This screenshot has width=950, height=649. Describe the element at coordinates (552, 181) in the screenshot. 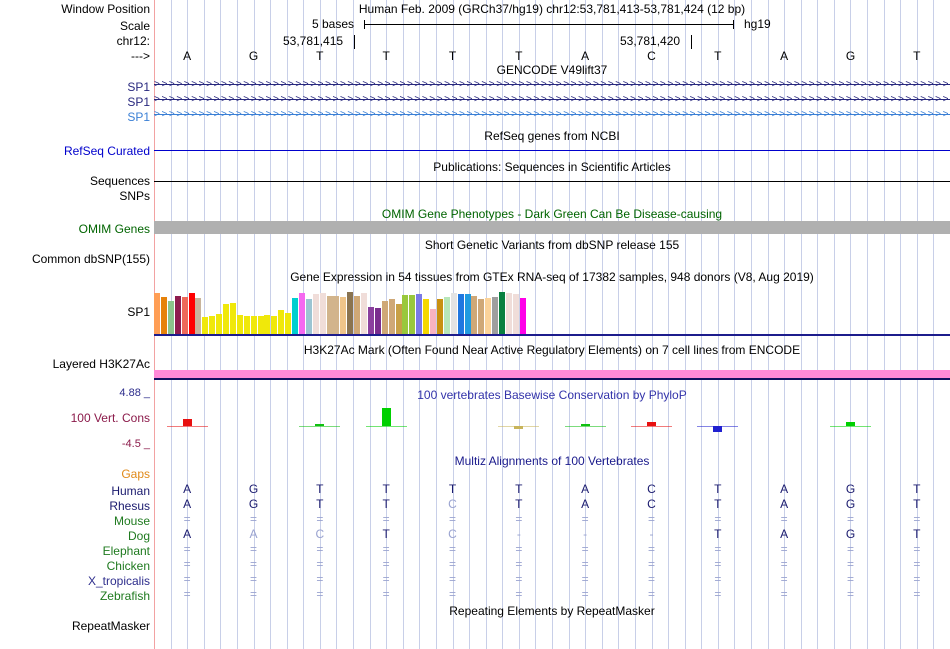

I see `sequences-feature-line` at that location.